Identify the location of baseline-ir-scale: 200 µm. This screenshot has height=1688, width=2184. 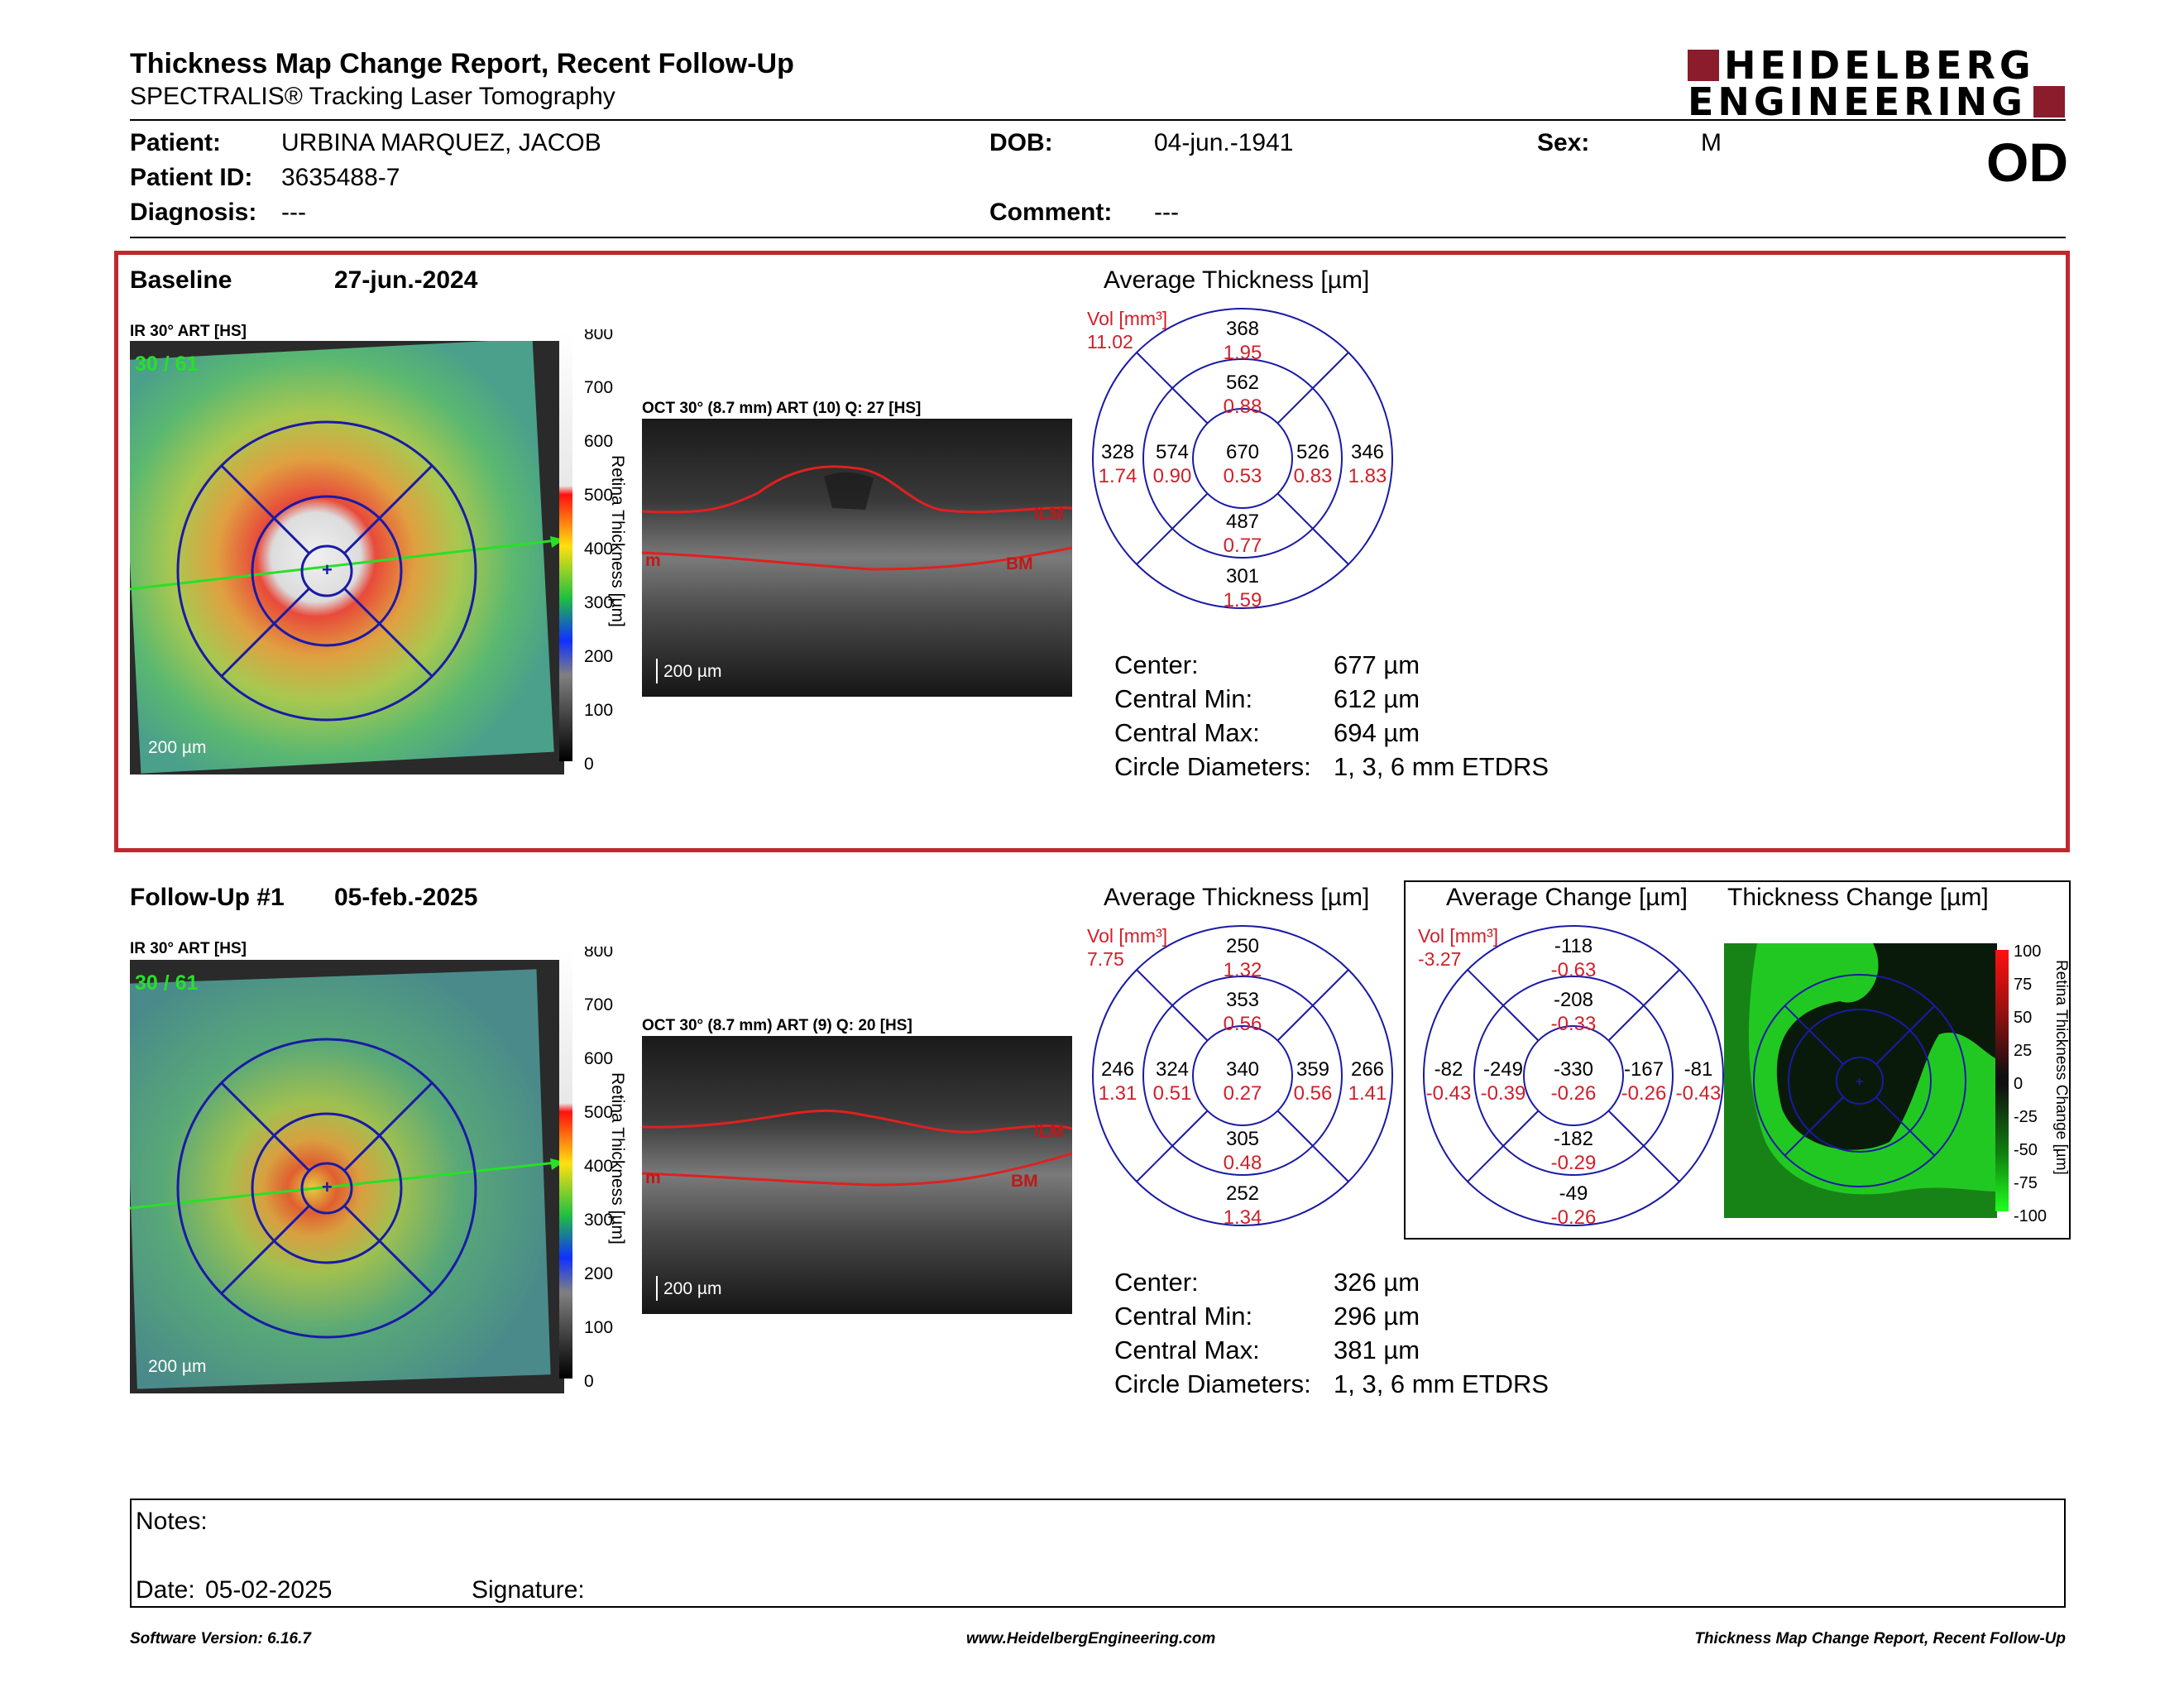
(177, 747).